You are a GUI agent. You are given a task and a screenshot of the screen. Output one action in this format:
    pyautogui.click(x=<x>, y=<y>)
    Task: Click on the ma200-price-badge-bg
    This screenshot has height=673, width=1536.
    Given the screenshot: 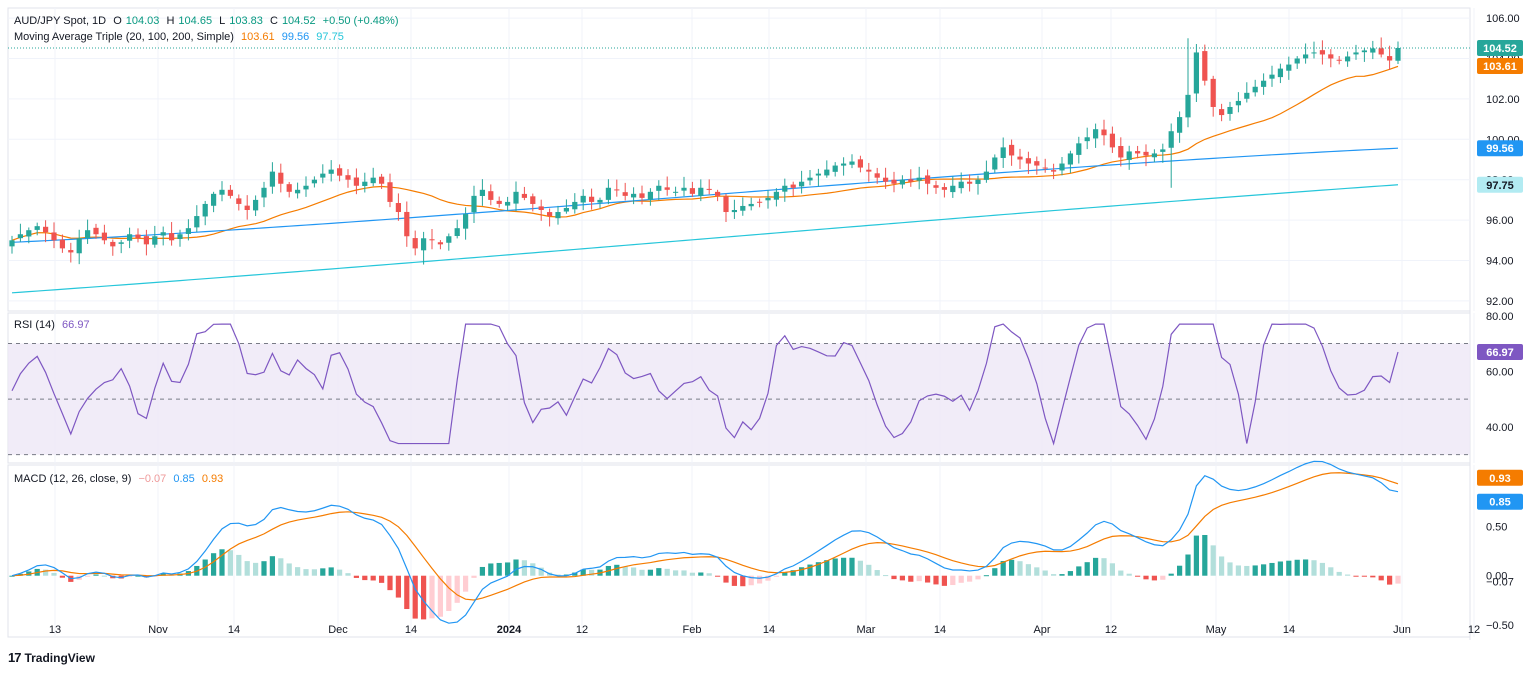 What is the action you would take?
    pyautogui.click(x=1500, y=184)
    